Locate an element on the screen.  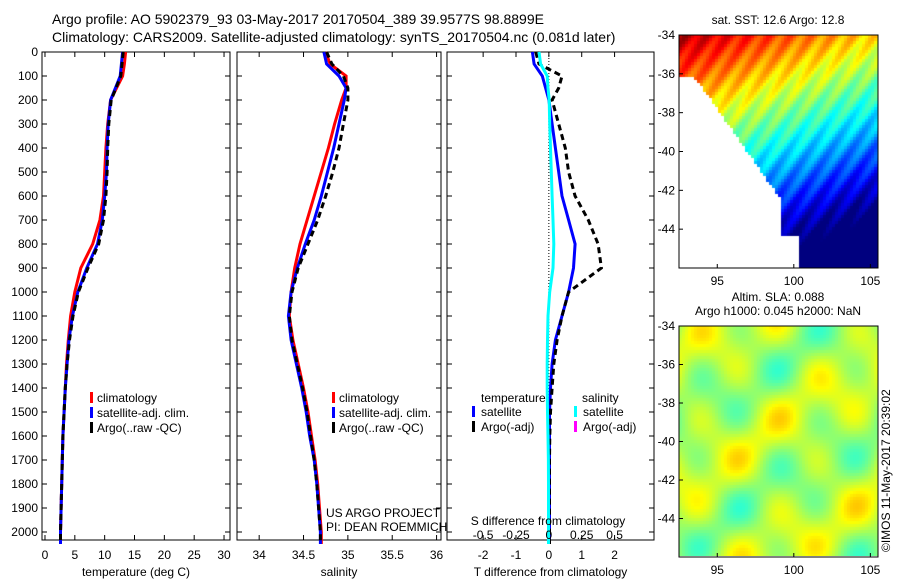
y-tick-label: 1300 is located at coordinates (24, 364).